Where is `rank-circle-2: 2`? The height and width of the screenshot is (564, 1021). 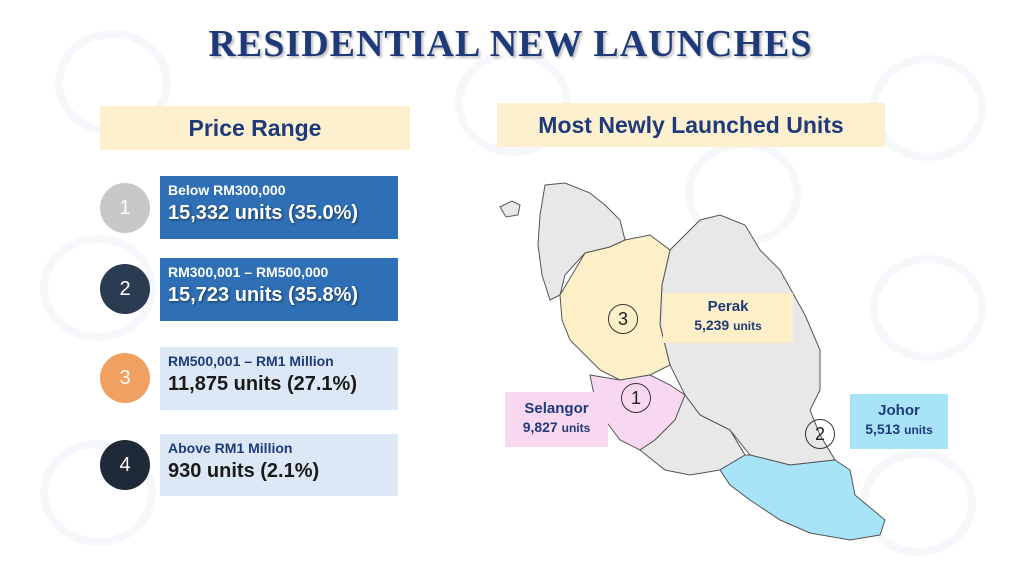 rank-circle-2: 2 is located at coordinates (125, 289).